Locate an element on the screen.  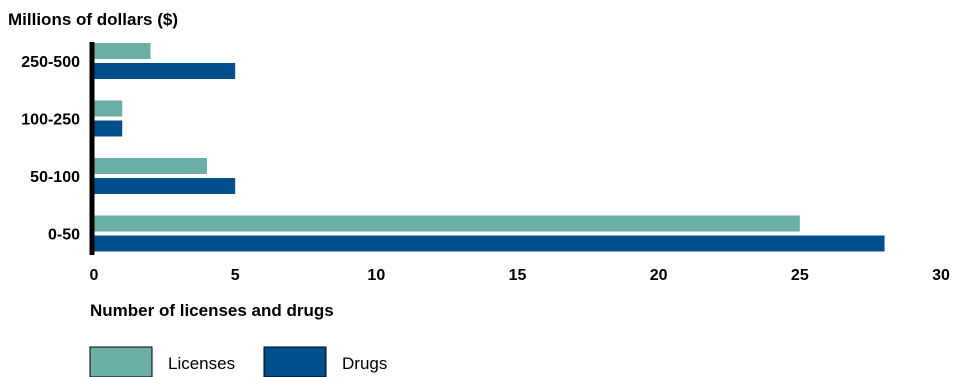
legend-swatch-licenses is located at coordinates (121, 361).